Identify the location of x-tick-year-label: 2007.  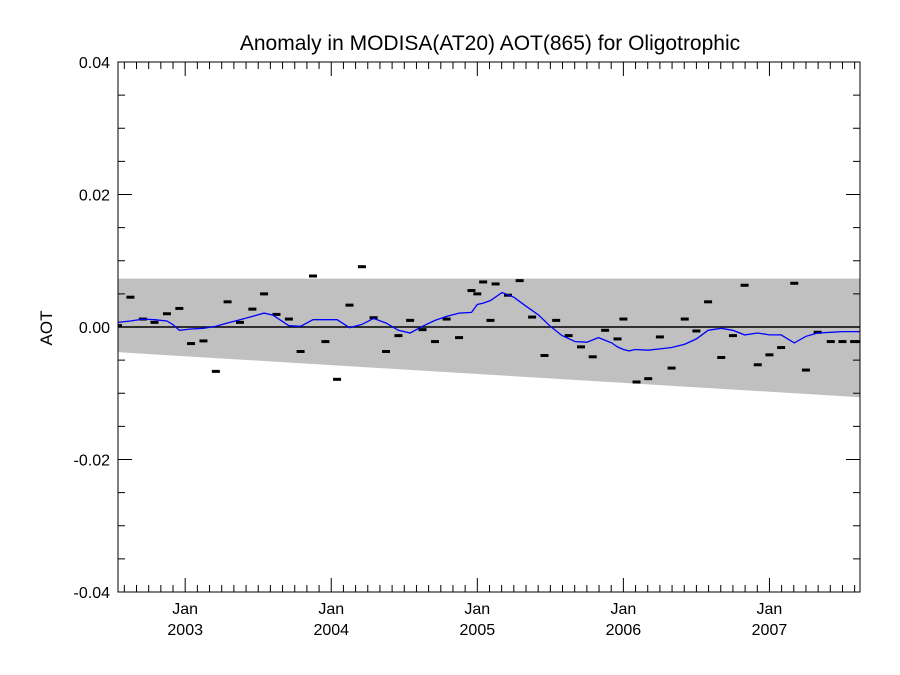
(770, 630).